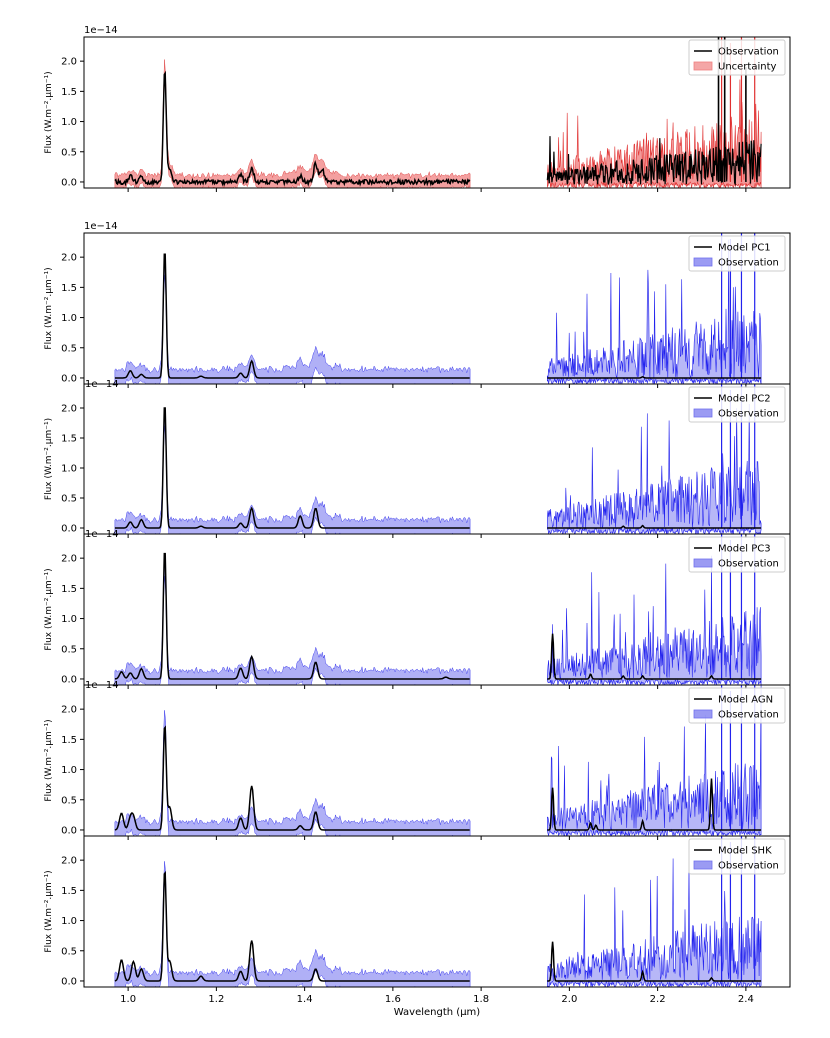 This screenshot has height=1038, width=830. Describe the element at coordinates (128, 999) in the screenshot. I see `x-tick-label: 1.0` at that location.